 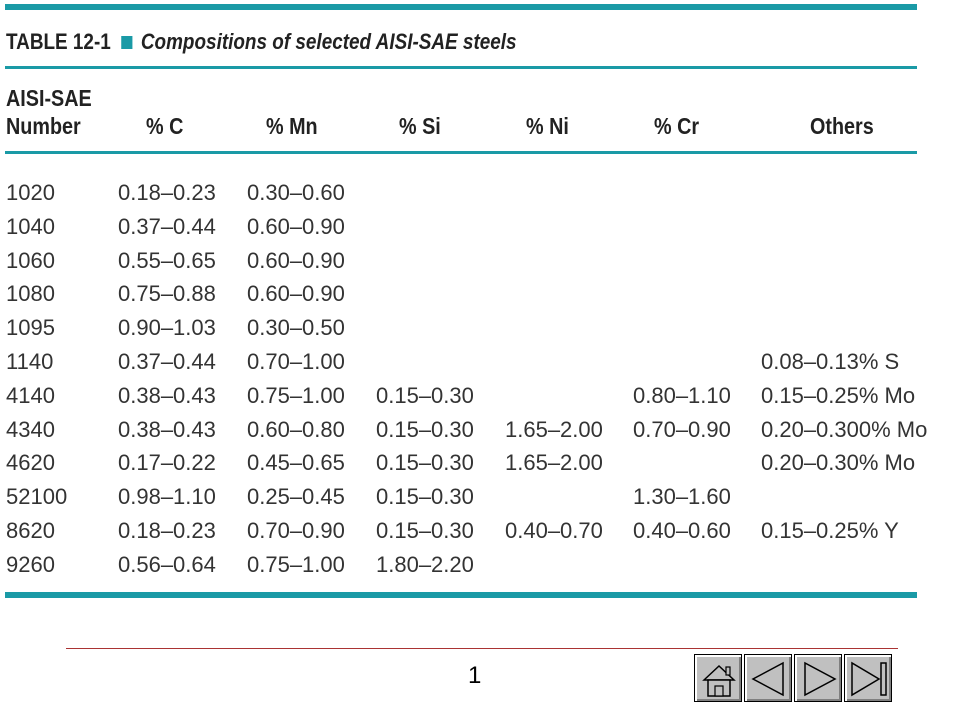 What do you see at coordinates (554, 530) in the screenshot?
I see `cell-ni: 0.40–0.70` at bounding box center [554, 530].